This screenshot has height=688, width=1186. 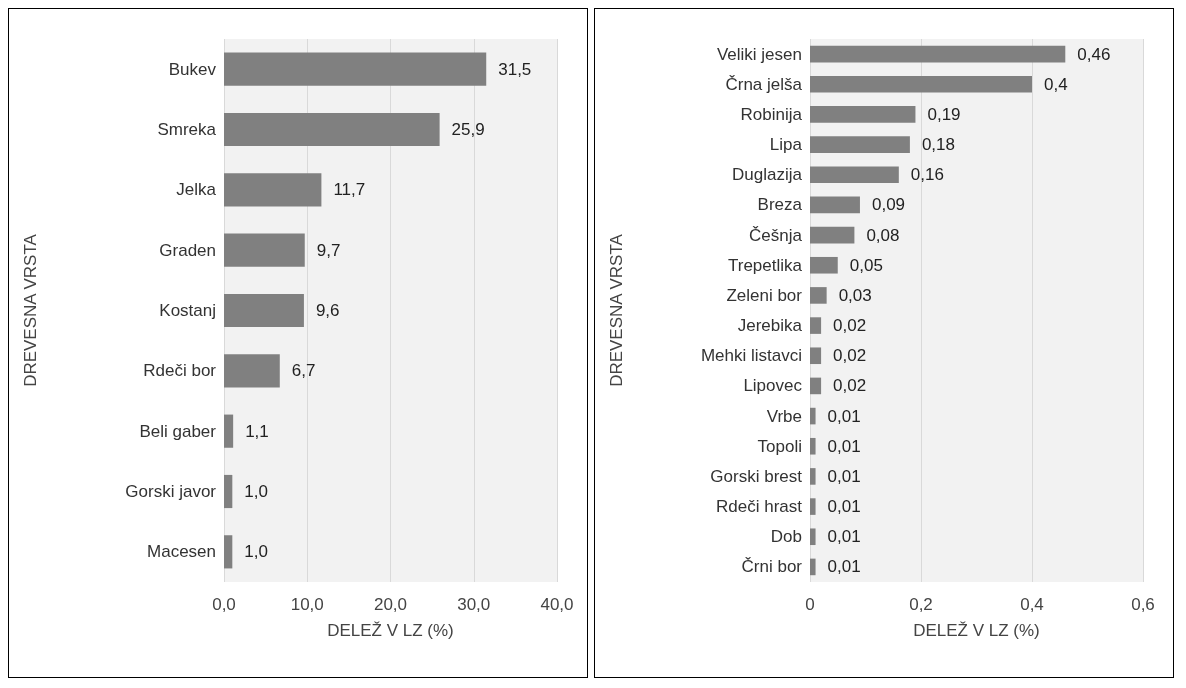 What do you see at coordinates (765, 265) in the screenshot?
I see `y-tick-label: Trepetlika` at bounding box center [765, 265].